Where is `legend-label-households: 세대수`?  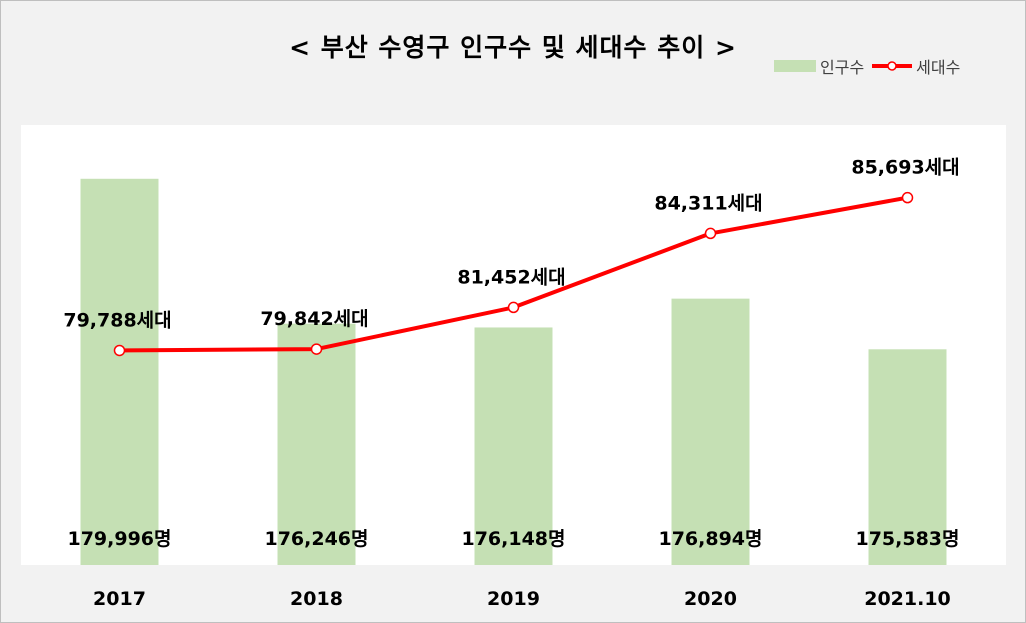 legend-label-households: 세대수 is located at coordinates (938, 67).